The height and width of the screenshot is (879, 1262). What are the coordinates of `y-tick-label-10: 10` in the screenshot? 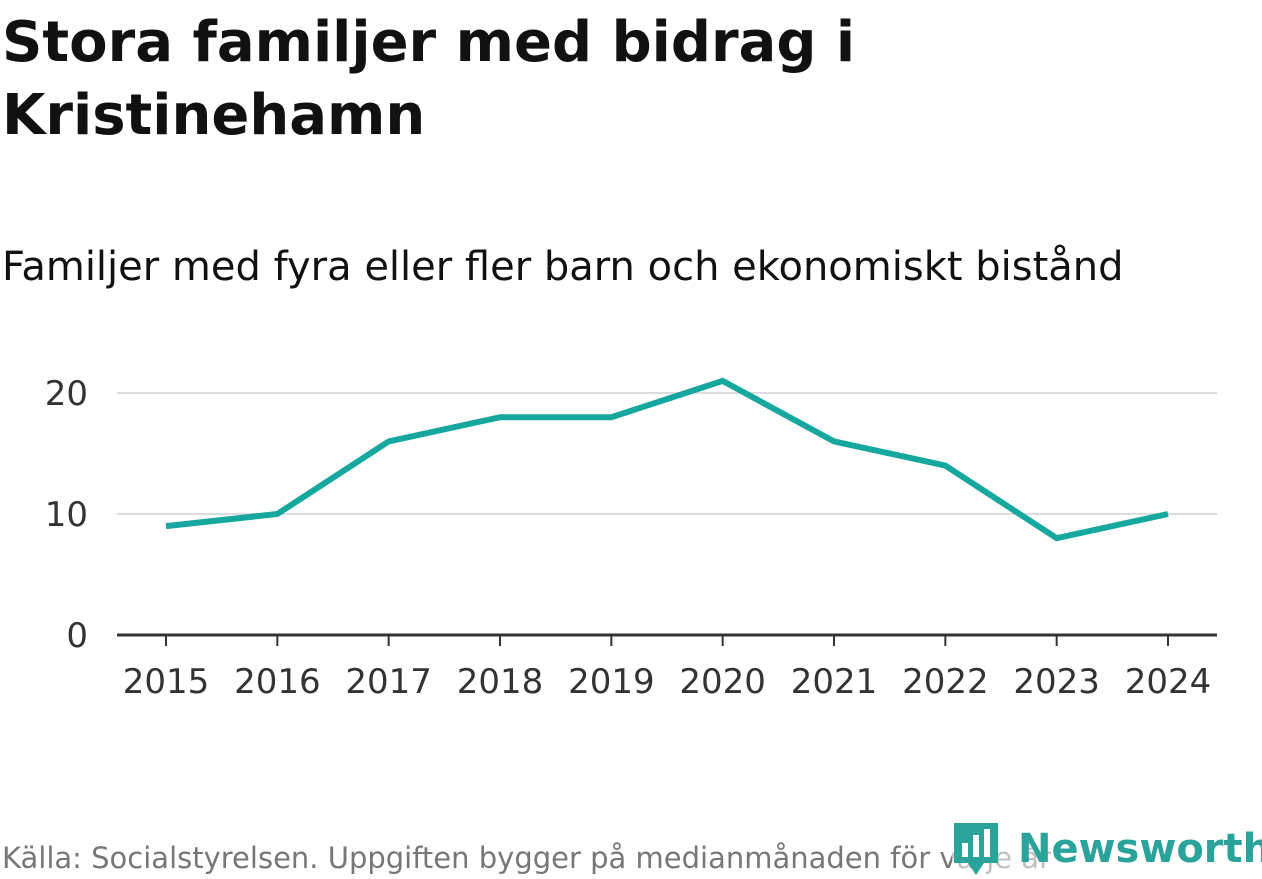 It's located at (66, 515).